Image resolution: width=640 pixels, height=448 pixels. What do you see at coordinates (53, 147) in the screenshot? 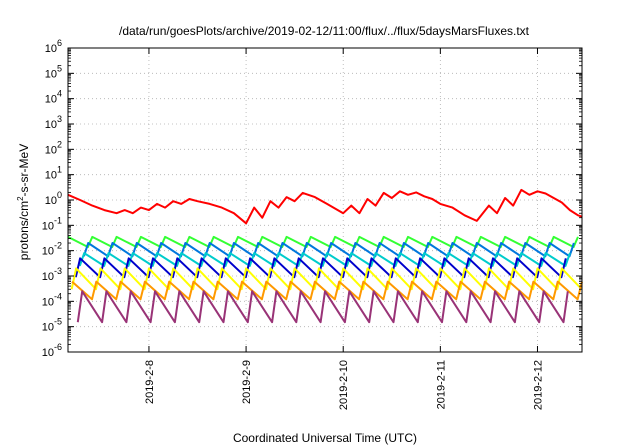
I see `y-tick-label: 10²` at bounding box center [53, 147].